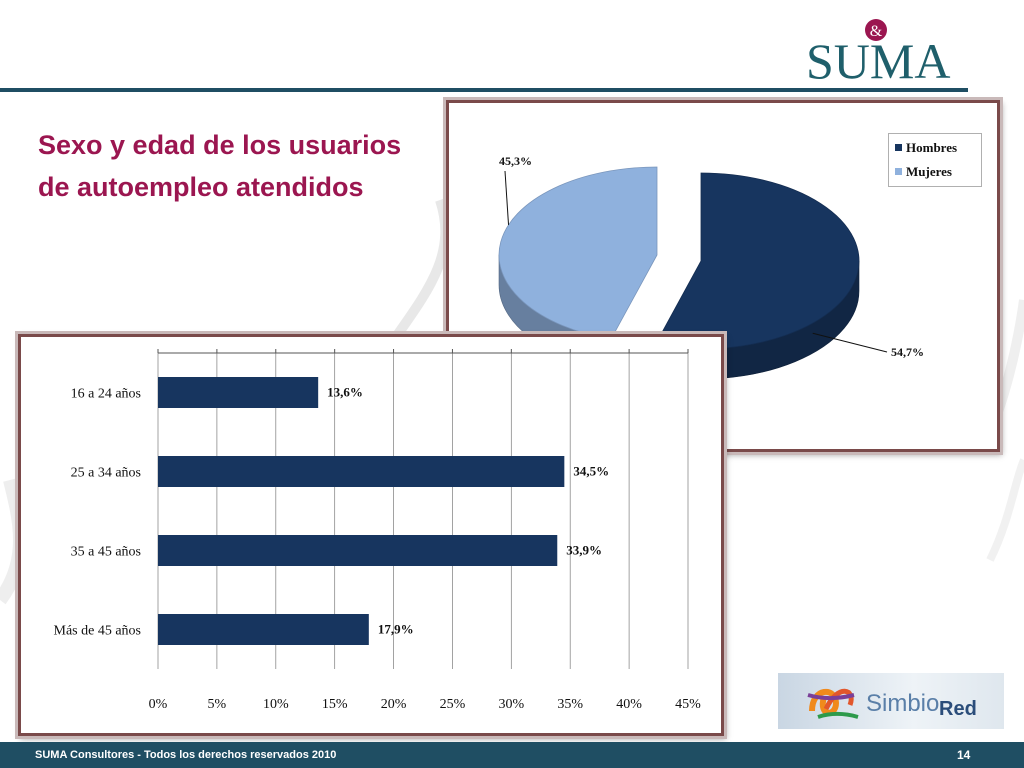 The width and height of the screenshot is (1024, 768). Describe the element at coordinates (570, 704) in the screenshot. I see `x-tick-label: 35%` at that location.